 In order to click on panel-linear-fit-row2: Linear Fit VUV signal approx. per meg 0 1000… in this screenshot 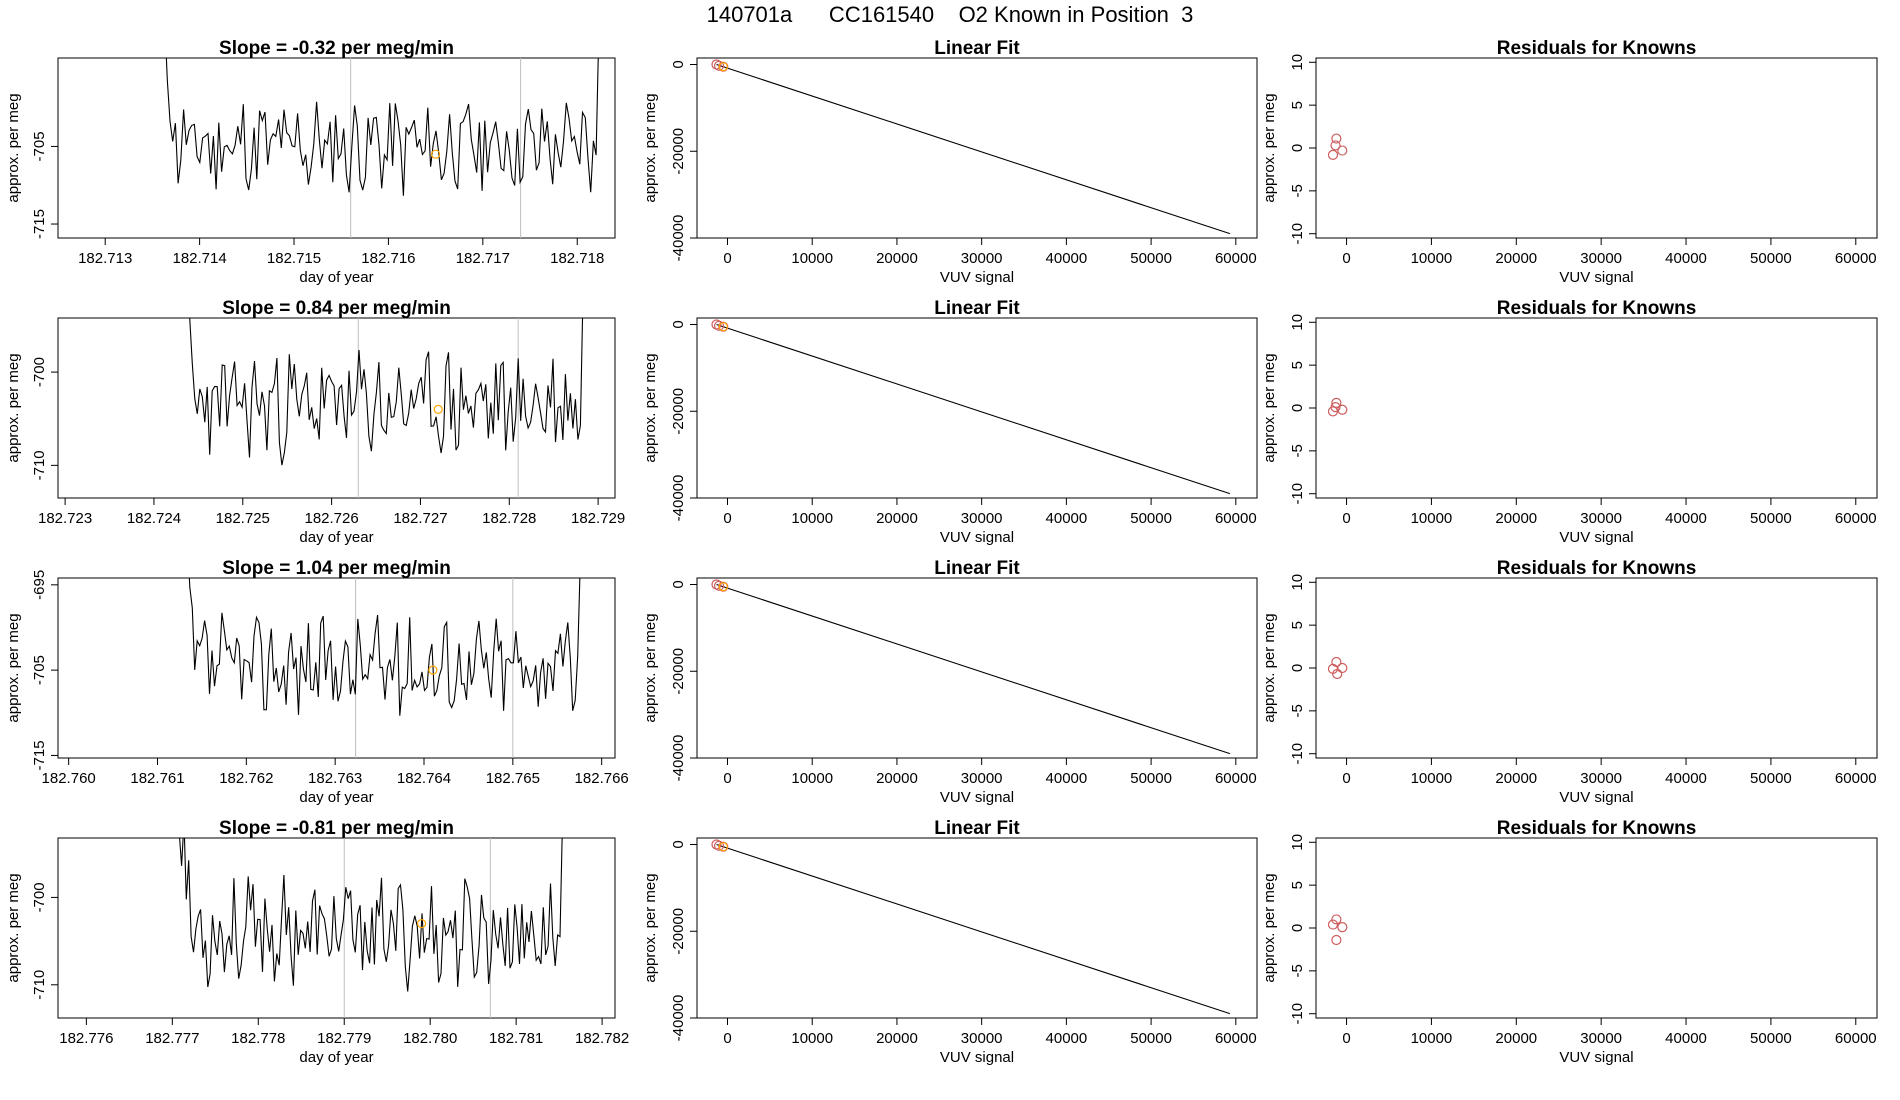, I will do `click(950, 422)`.